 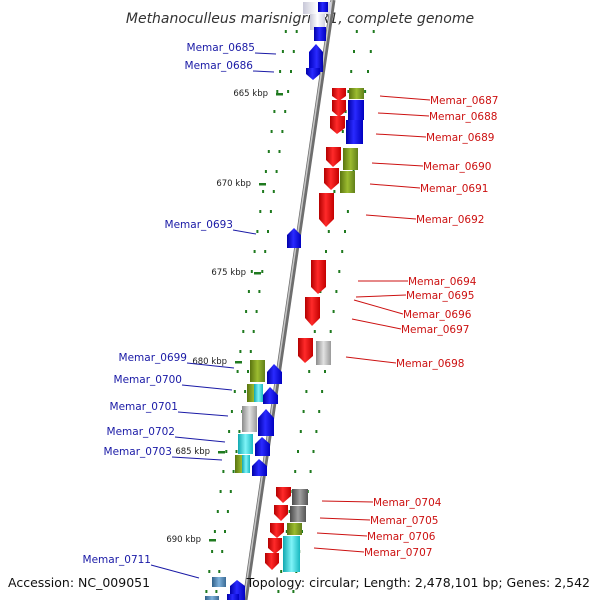 I want to click on gene-label: Memar_0706, so click(x=401, y=537).